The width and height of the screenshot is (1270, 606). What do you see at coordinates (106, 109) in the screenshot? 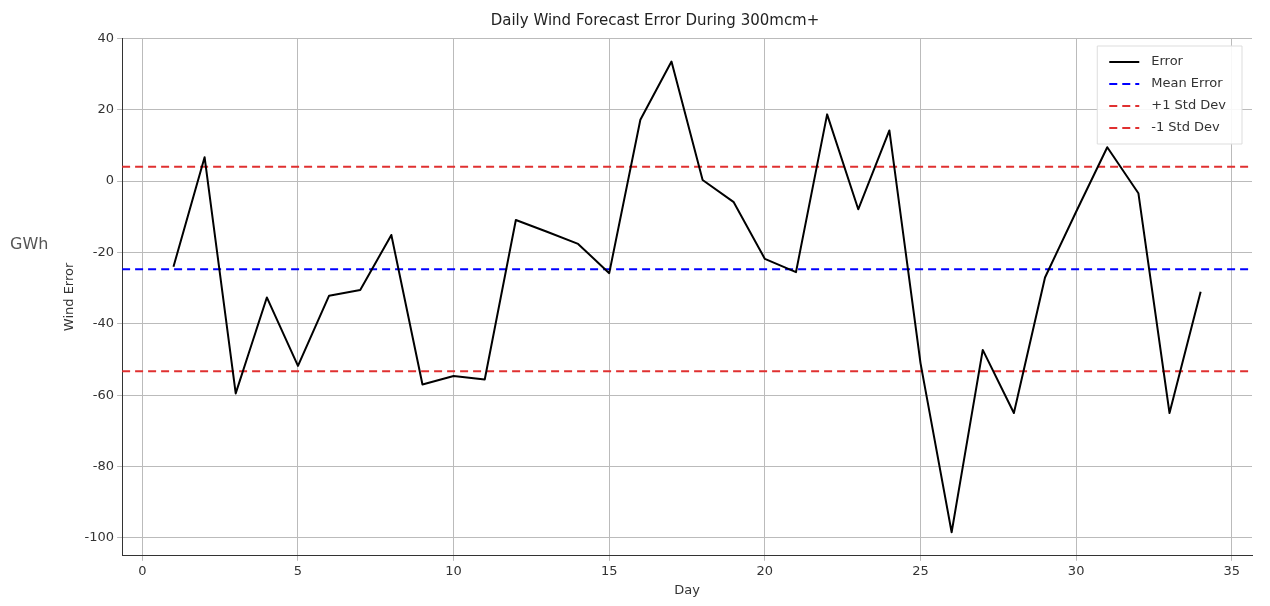
I see `y-tick-label: 20` at bounding box center [106, 109].